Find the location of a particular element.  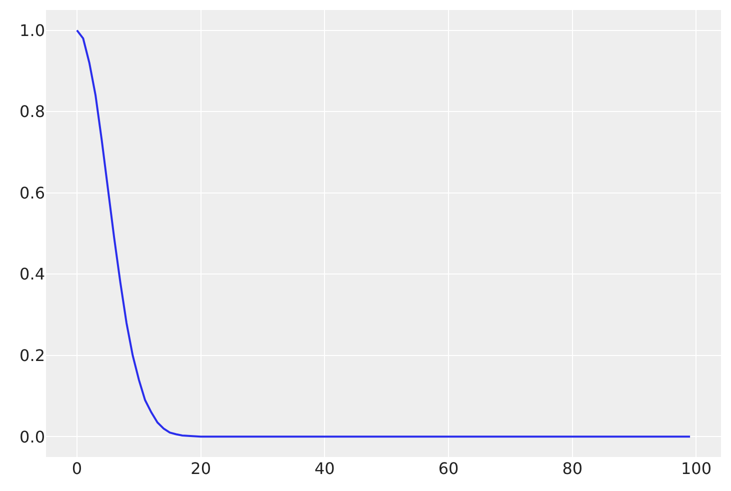

x-tick-label: 40 is located at coordinates (324, 468).